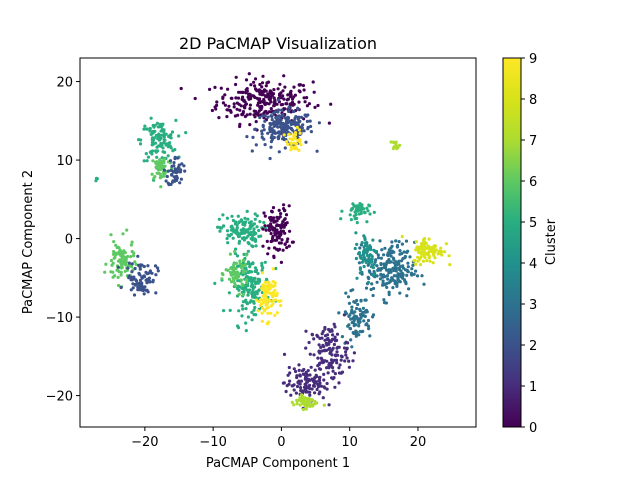 The width and height of the screenshot is (640, 480). Describe the element at coordinates (212, 442) in the screenshot. I see `x-tick-label: −10` at that location.